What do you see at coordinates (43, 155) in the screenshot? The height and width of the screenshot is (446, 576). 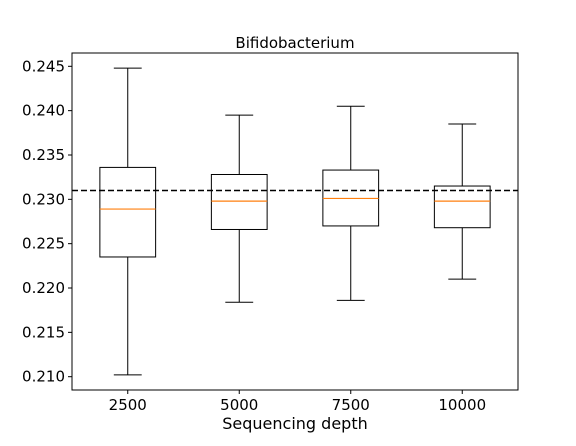 I see `y-tick-label: 0.235` at bounding box center [43, 155].